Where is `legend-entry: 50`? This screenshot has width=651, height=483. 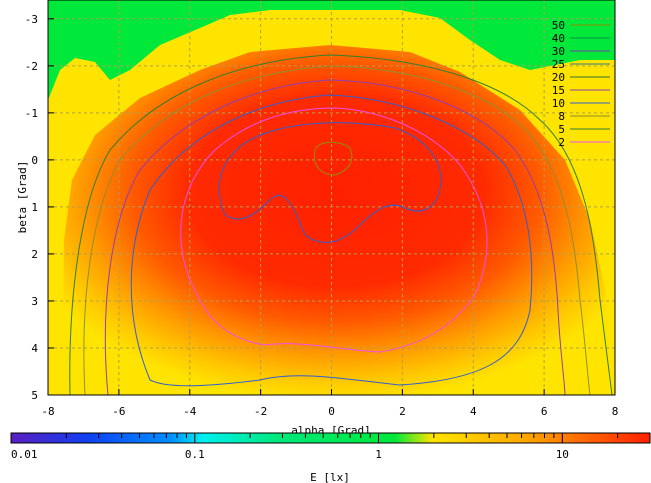
legend-entry: 50 is located at coordinates (581, 25).